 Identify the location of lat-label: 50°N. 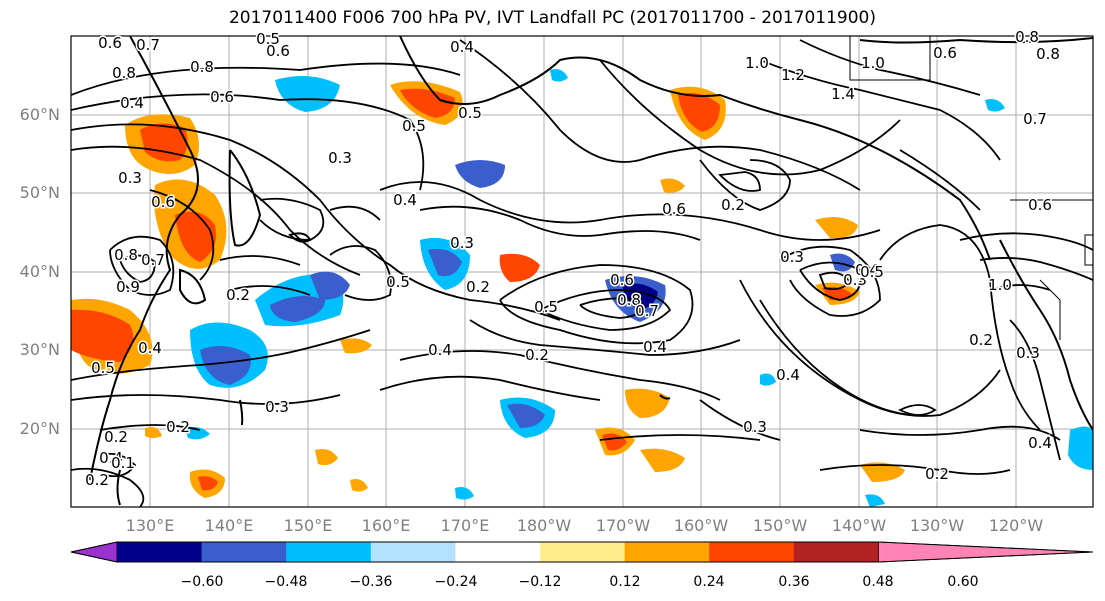
(40, 192).